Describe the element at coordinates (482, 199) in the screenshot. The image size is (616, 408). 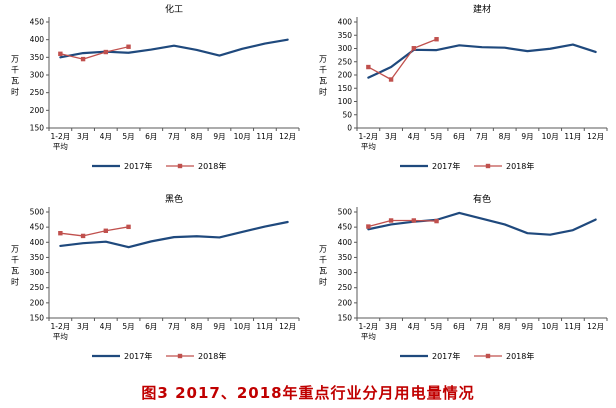
I see `chart-title: 有色` at that location.